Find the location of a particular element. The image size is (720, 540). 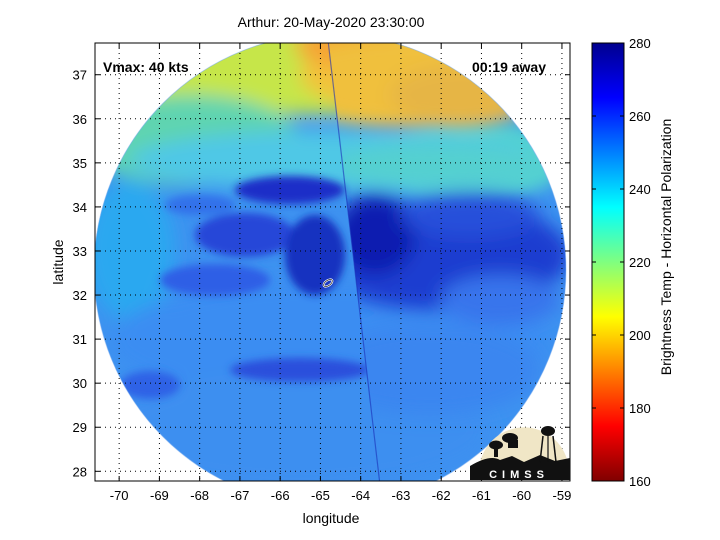

colorbar-tick-label: 160 is located at coordinates (640, 481).